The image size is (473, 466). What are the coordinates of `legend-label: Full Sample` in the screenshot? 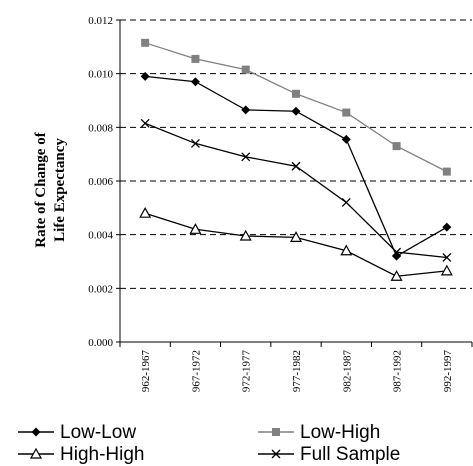 It's located at (350, 454).